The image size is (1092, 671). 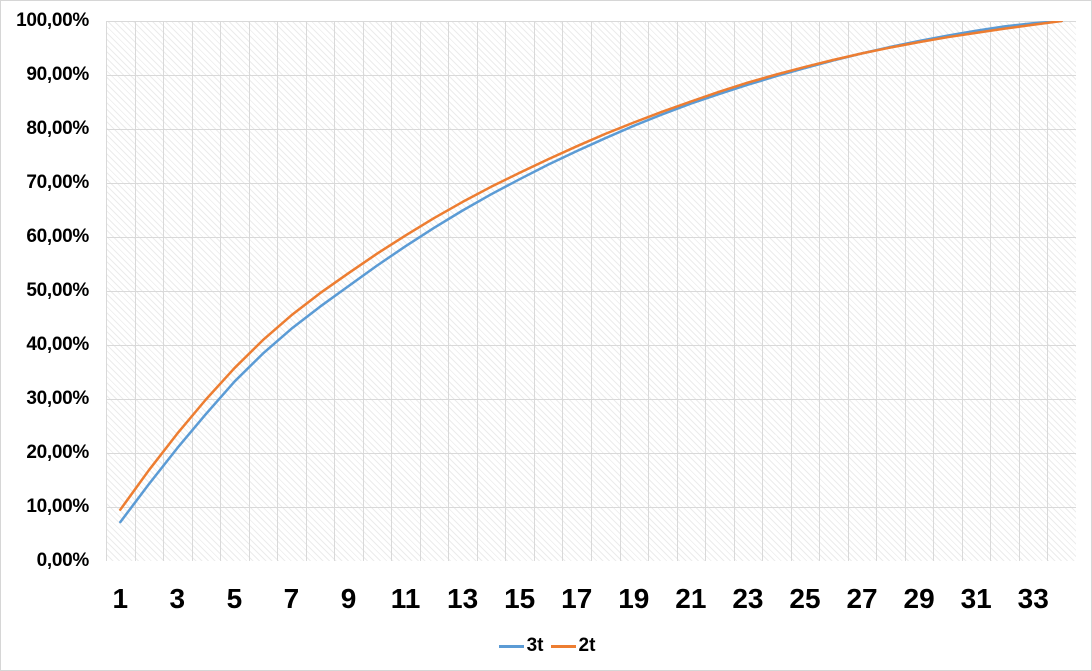 What do you see at coordinates (177, 598) in the screenshot?
I see `x-axis-tick-label: 3` at bounding box center [177, 598].